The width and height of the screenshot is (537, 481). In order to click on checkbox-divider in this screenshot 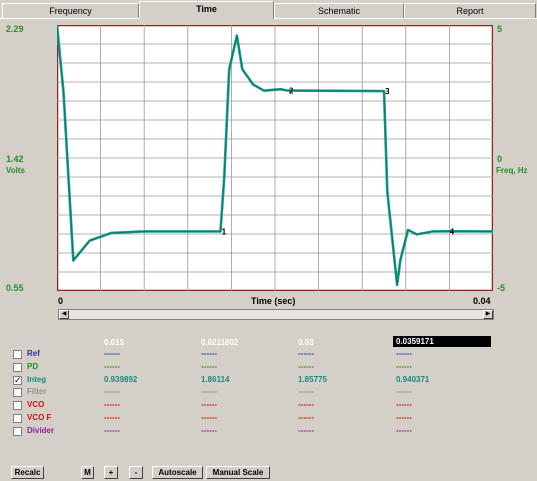, I will do `click(17, 431)`.